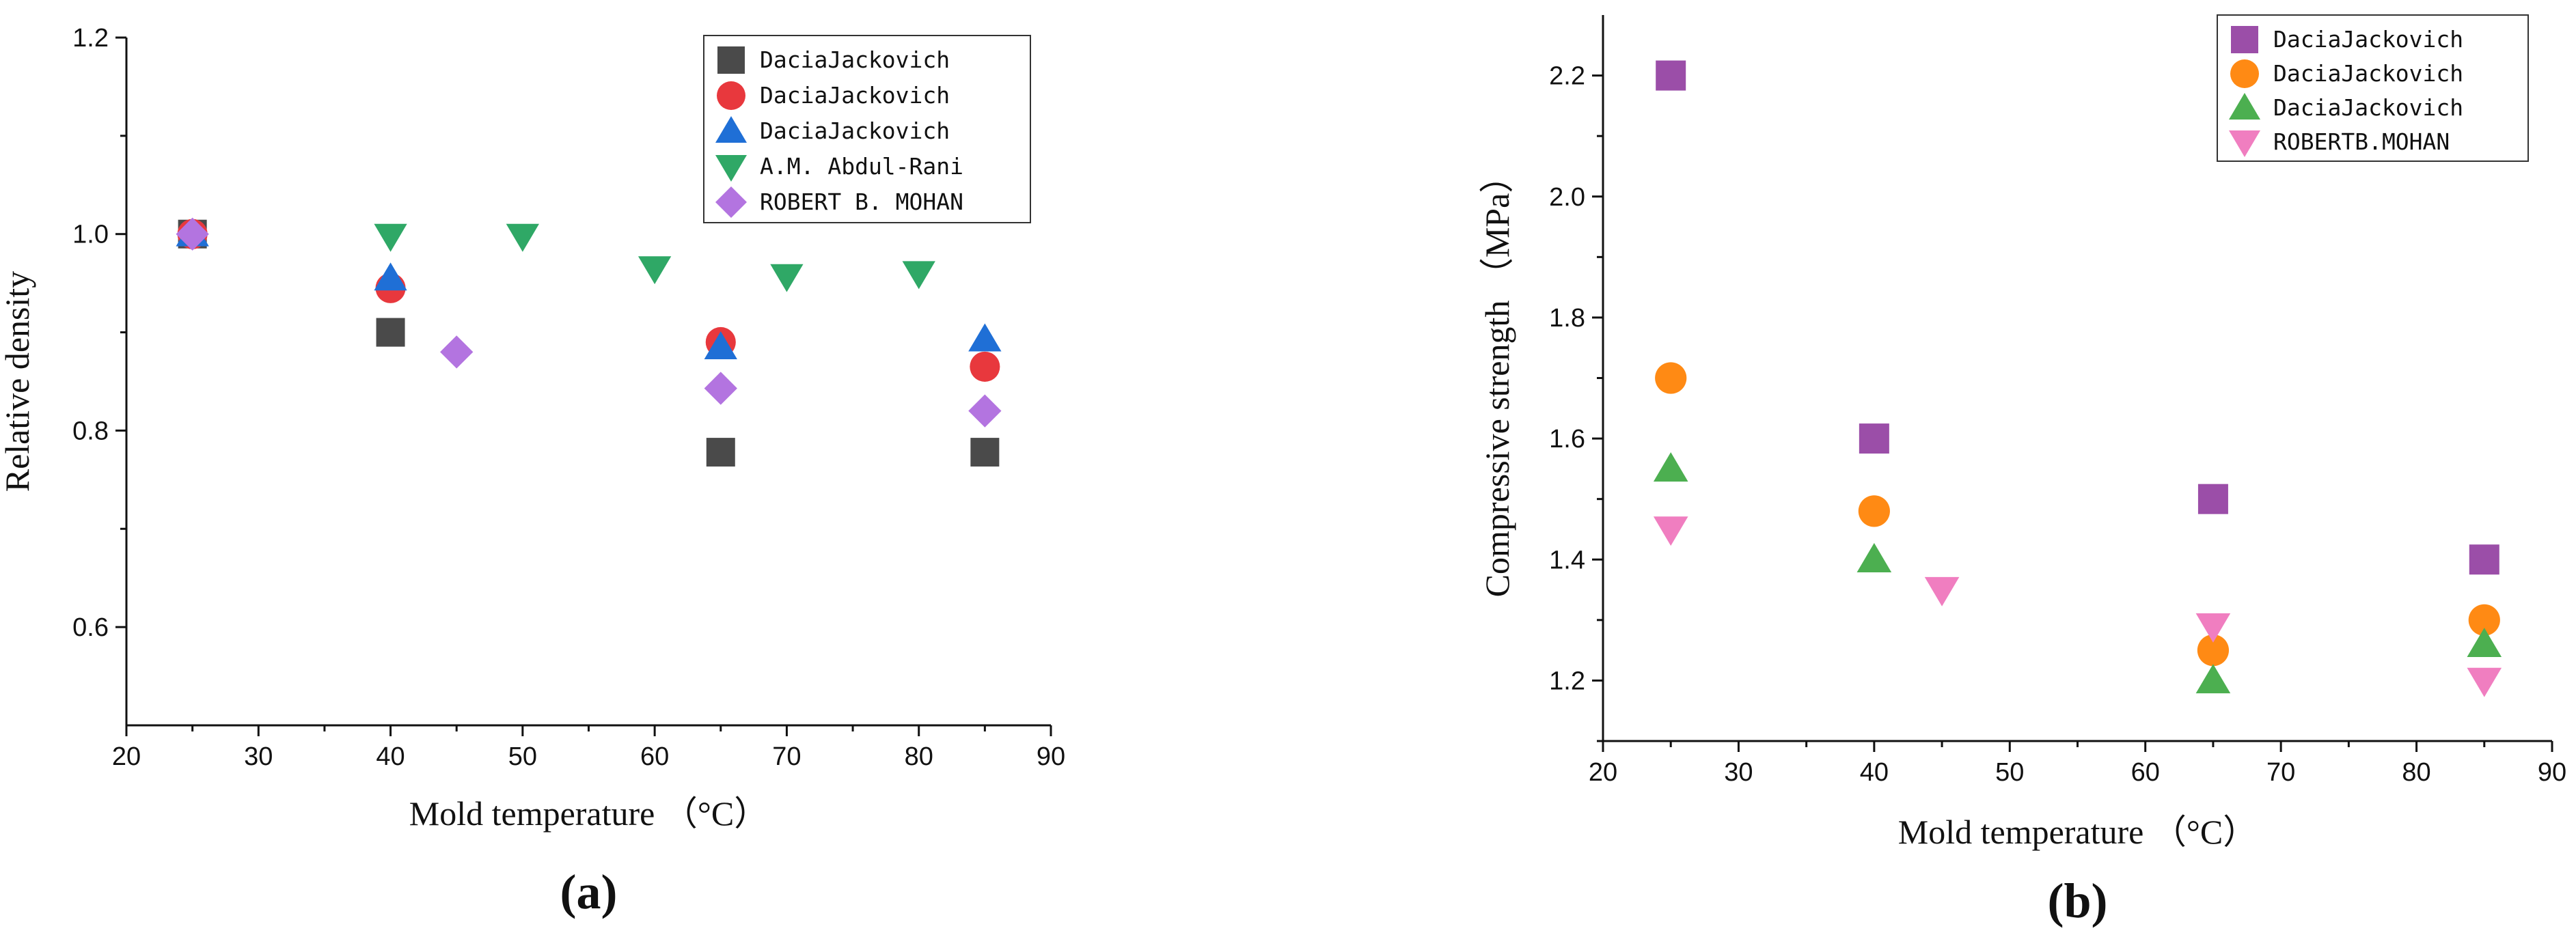 The image size is (2576, 935). I want to click on a-y-tick-label: 1.2, so click(90, 38).